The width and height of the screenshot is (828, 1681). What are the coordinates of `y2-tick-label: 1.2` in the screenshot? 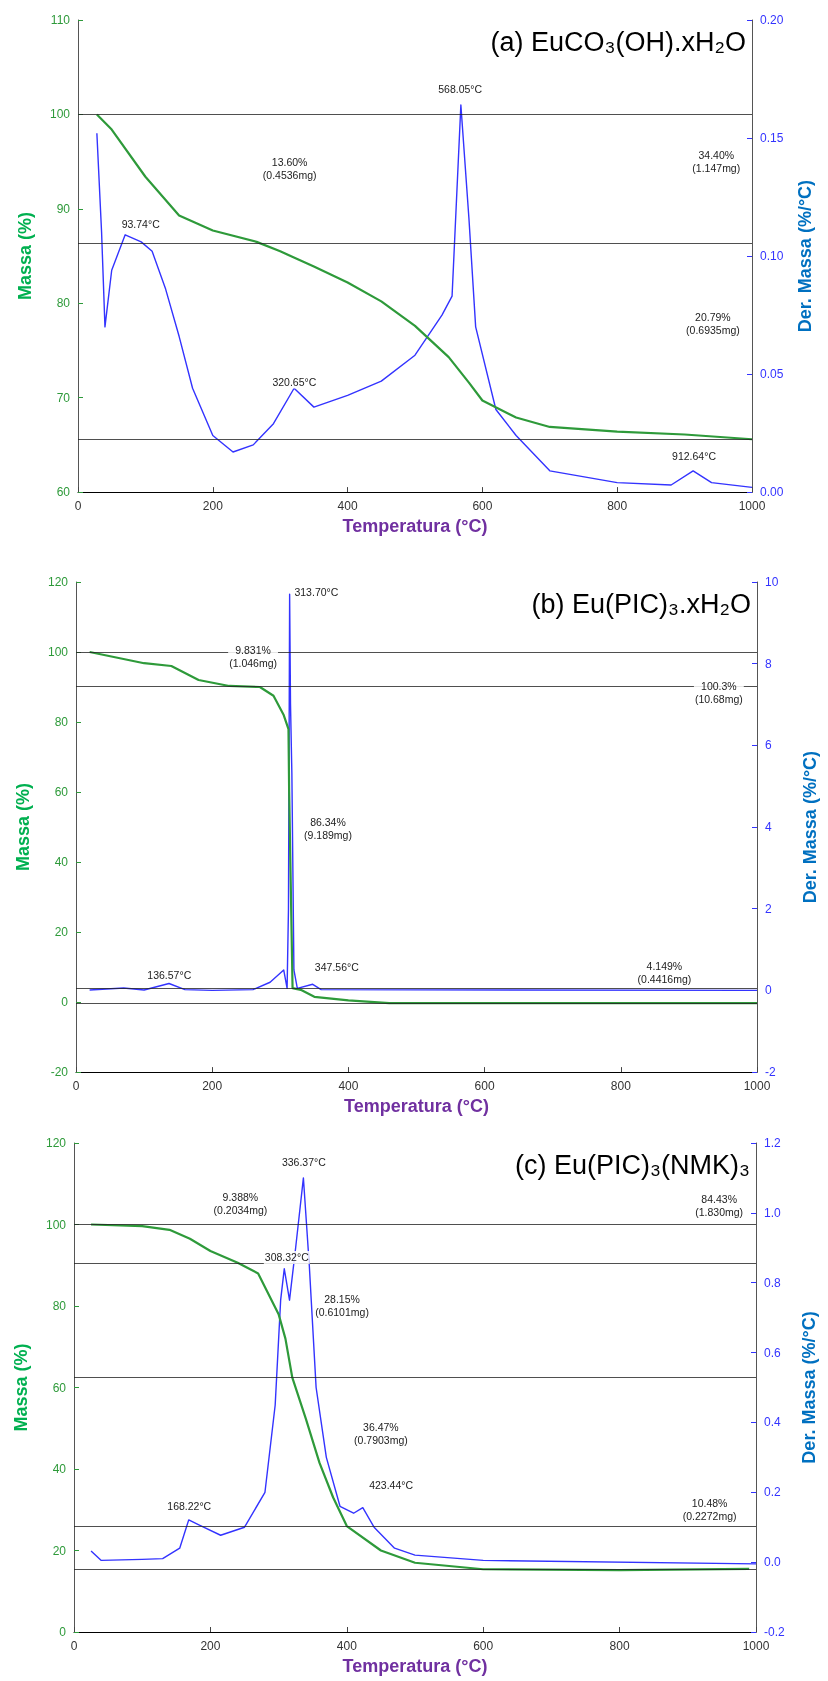 It's located at (773, 1143).